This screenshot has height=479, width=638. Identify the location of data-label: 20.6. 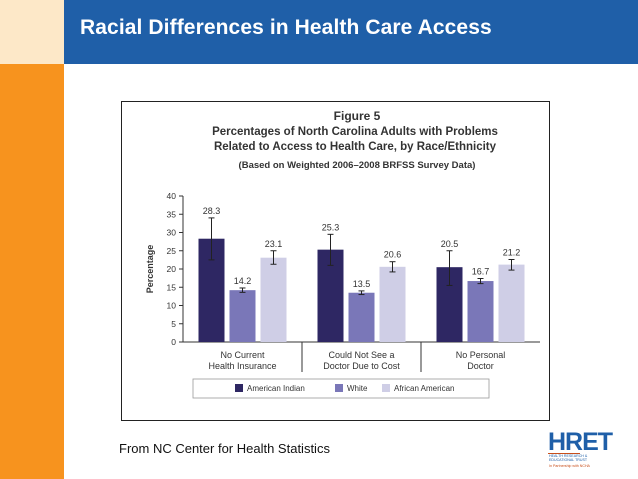
(393, 255).